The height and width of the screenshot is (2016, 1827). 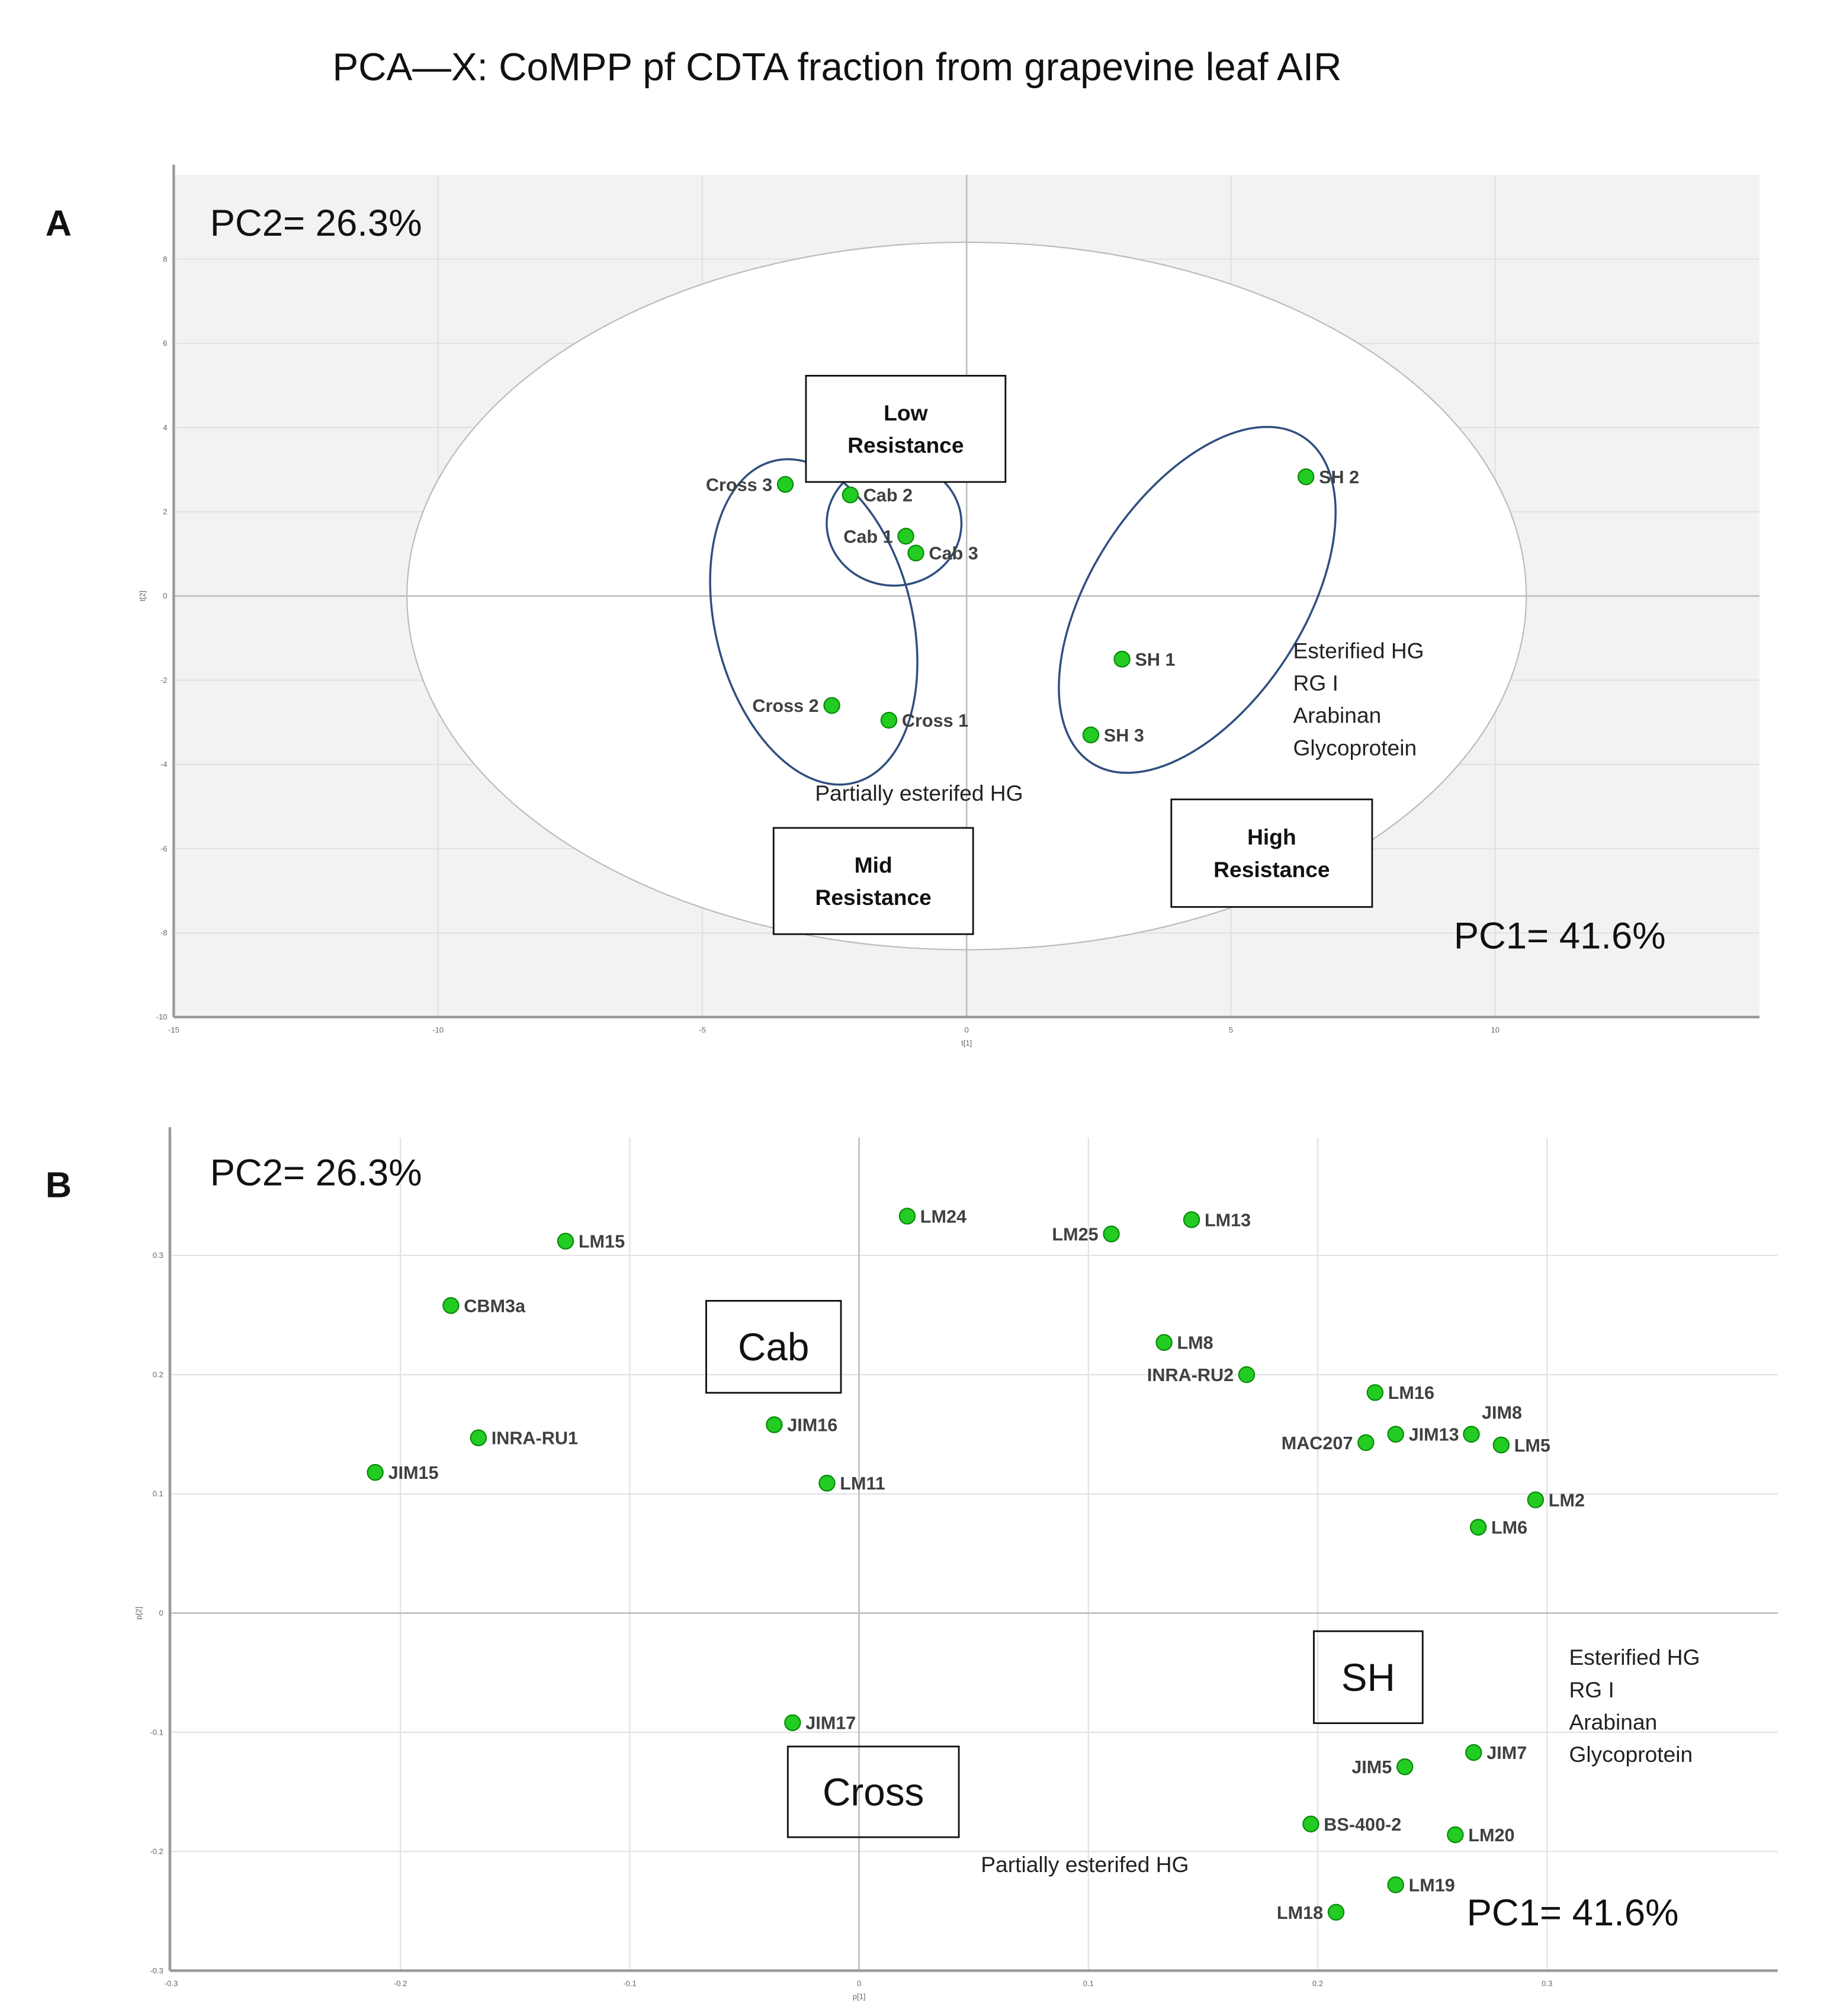 I want to click on x-tick-label: -0.3, so click(x=171, y=1983).